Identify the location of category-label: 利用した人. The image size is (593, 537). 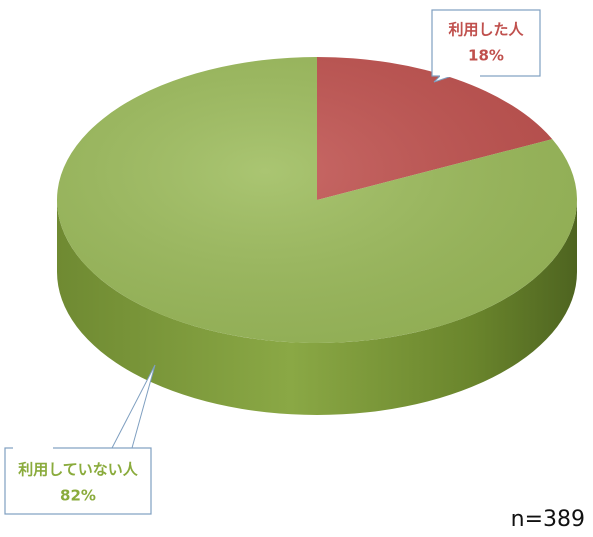
(486, 30).